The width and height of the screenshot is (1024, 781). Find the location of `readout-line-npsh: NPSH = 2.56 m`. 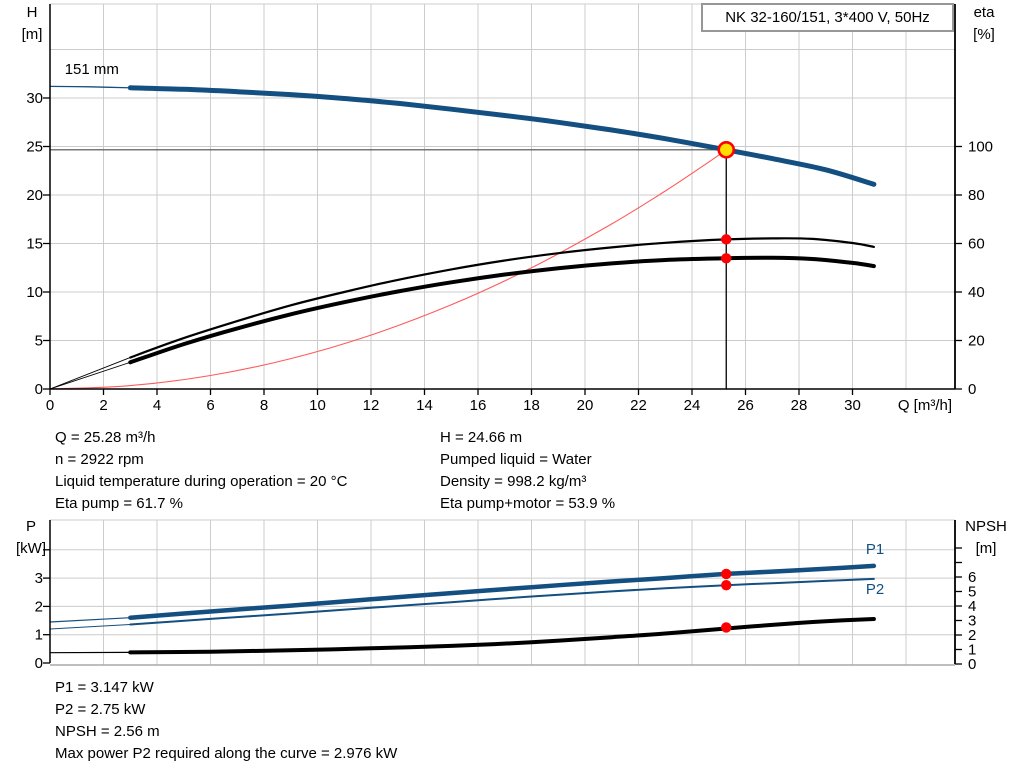

readout-line-npsh: NPSH = 2.56 m is located at coordinates (107, 731).